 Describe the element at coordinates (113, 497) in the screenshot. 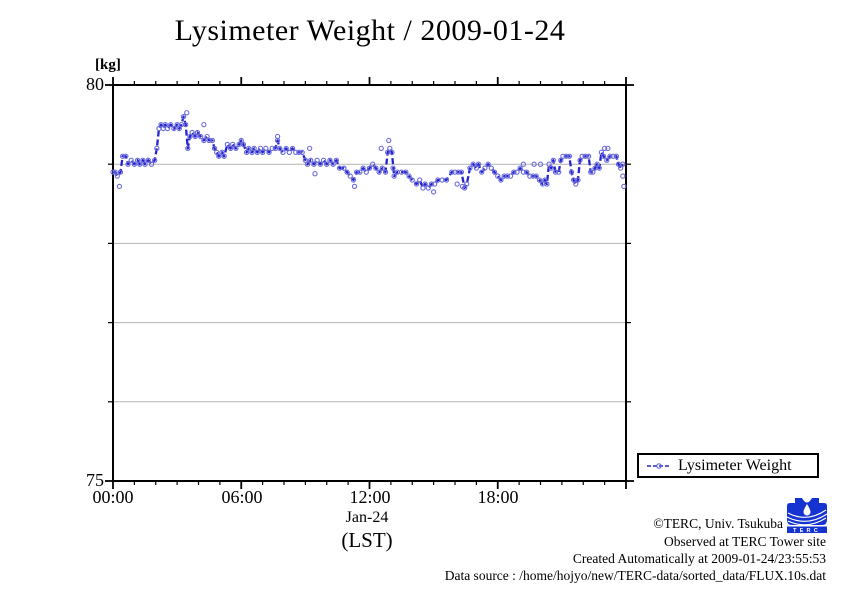

I see `x-tick-label-0000: 00:00` at that location.